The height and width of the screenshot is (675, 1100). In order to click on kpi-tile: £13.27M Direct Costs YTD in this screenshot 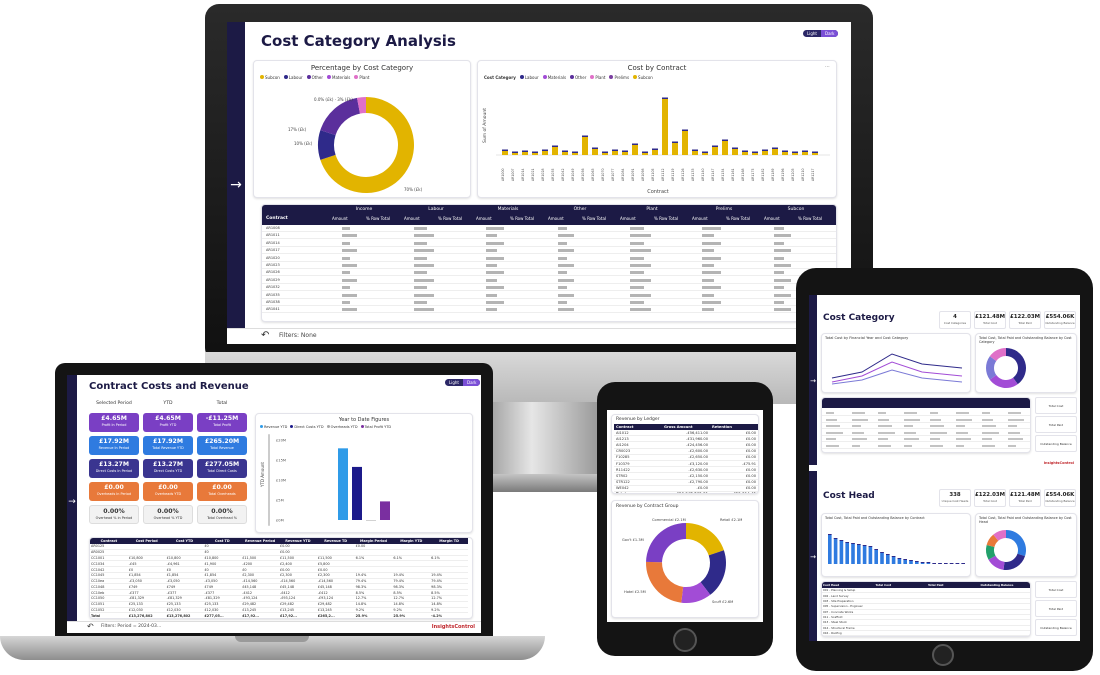, I will do `click(168, 468)`.